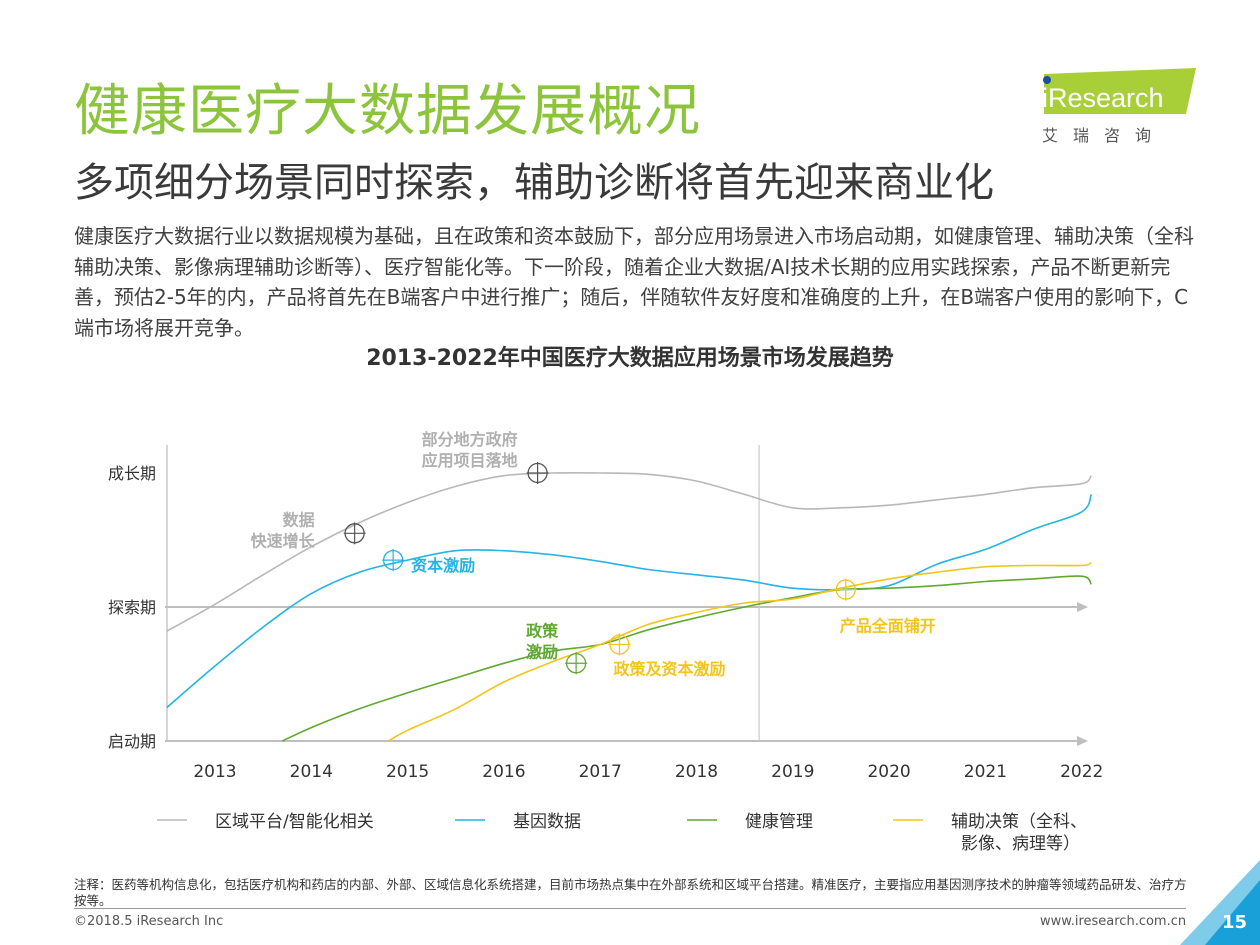 The height and width of the screenshot is (945, 1260). What do you see at coordinates (1020, 844) in the screenshot?
I see `legend-label: 影像、病理等）` at bounding box center [1020, 844].